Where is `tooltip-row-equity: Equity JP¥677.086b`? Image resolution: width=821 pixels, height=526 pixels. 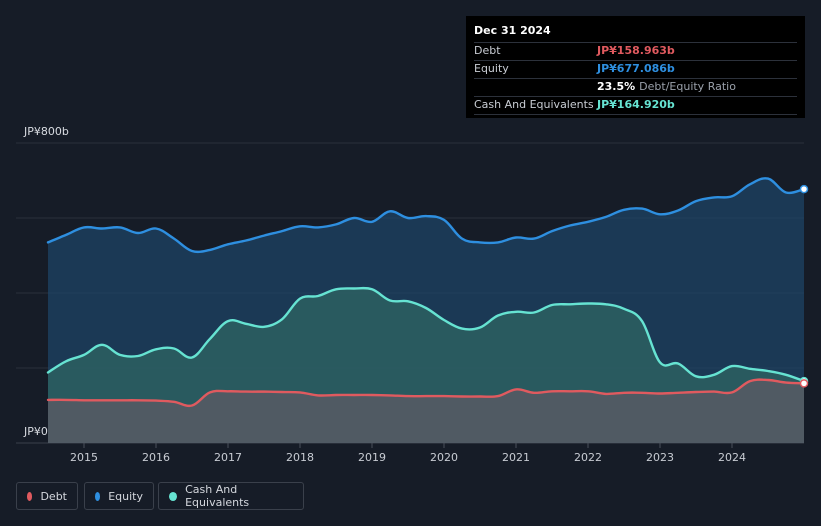 tooltip-row-equity: Equity JP¥677.086b is located at coordinates (635, 69).